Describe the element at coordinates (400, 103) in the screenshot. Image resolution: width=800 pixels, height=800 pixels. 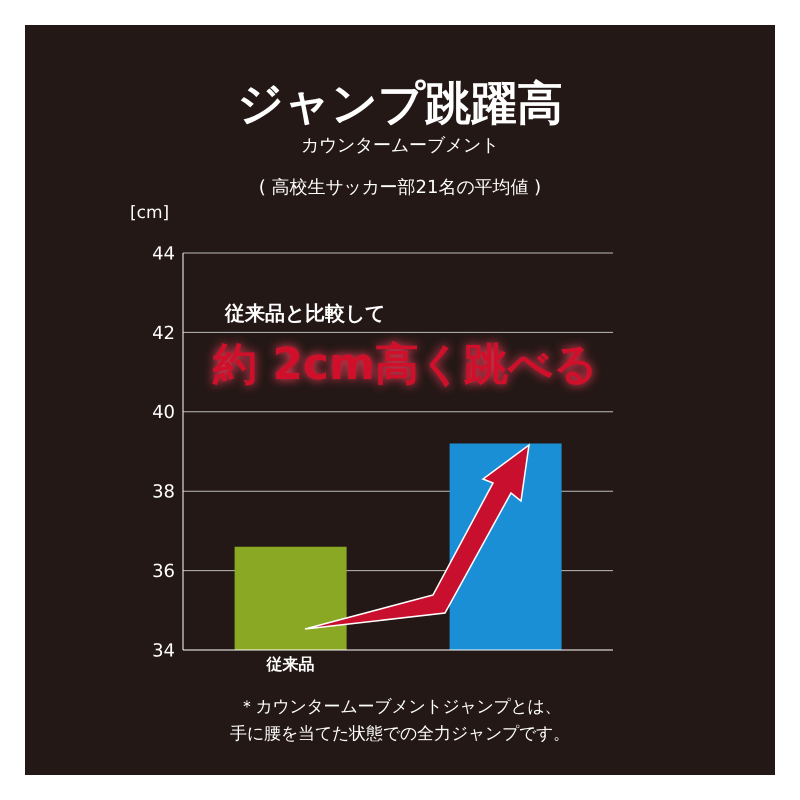
I see `chart-title: ジャンプ跳躍高` at that location.